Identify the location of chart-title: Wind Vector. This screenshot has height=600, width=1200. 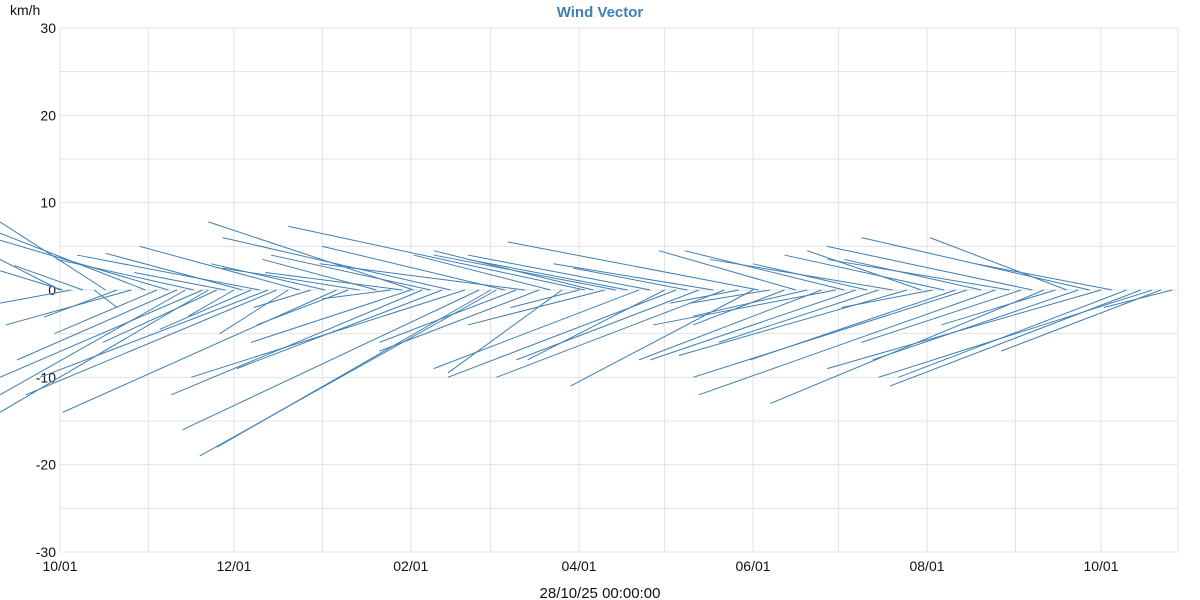
(600, 12).